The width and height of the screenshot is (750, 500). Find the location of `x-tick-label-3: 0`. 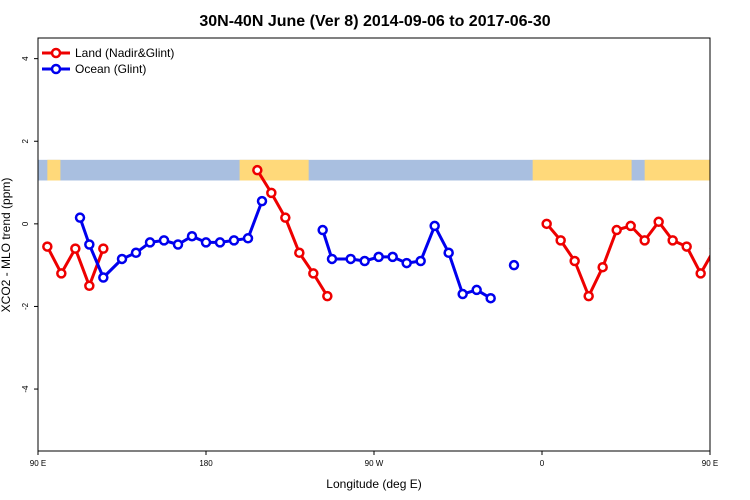

x-tick-label-3: 0 is located at coordinates (542, 463).